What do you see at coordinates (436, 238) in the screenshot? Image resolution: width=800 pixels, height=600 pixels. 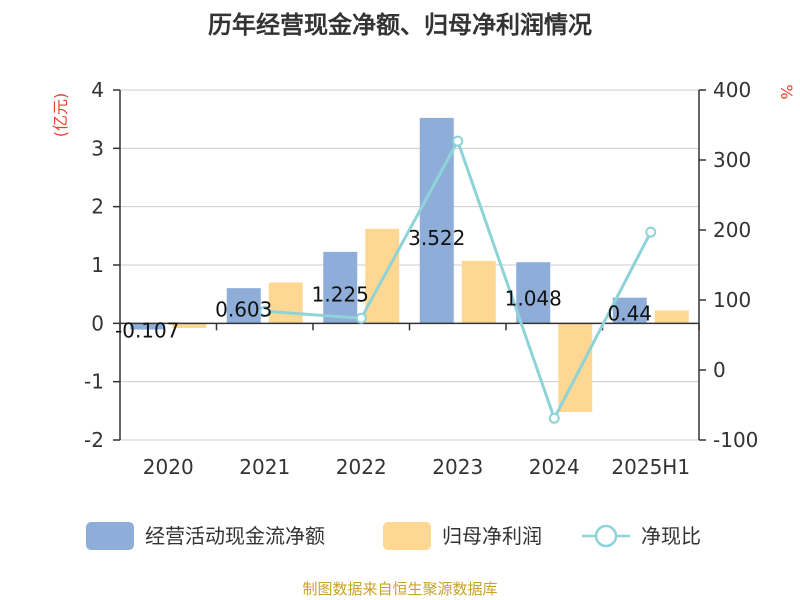 I see `bar-label-2023: 3.522` at bounding box center [436, 238].